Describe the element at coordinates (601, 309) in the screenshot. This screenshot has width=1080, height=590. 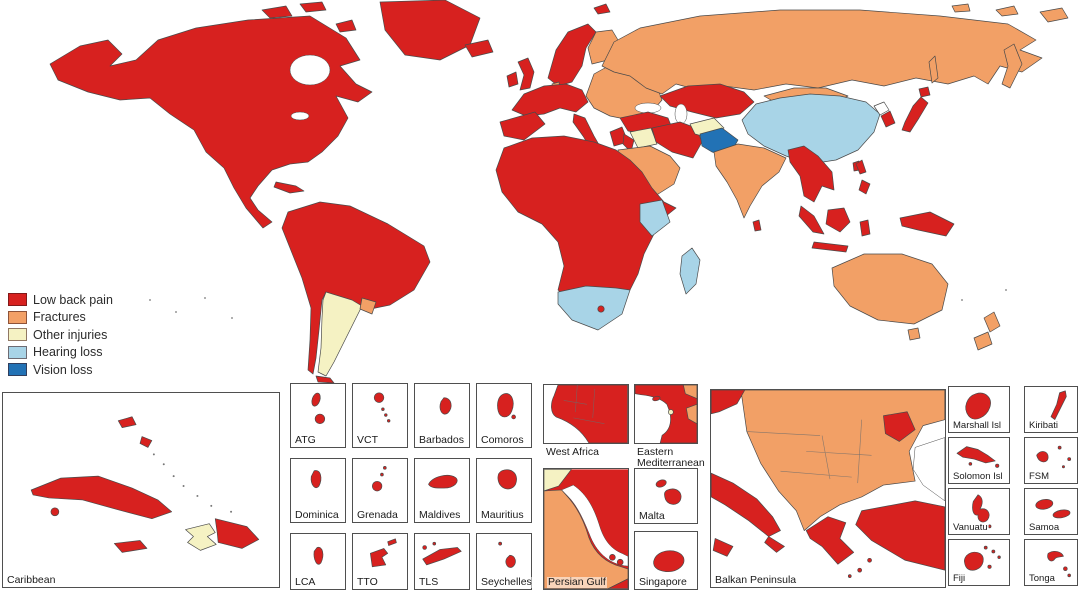
I see `region-lesotho` at that location.